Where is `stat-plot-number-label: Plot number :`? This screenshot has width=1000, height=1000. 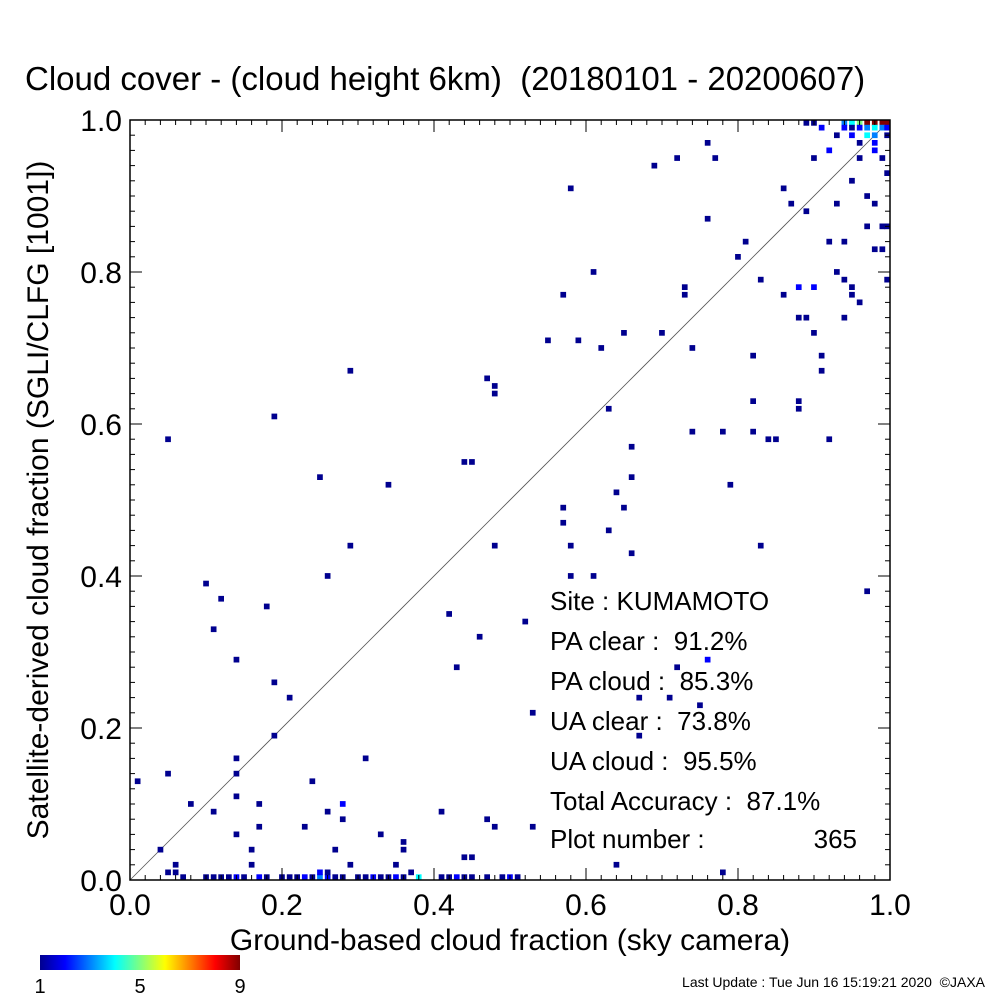
stat-plot-number-label: Plot number : is located at coordinates (627, 839).